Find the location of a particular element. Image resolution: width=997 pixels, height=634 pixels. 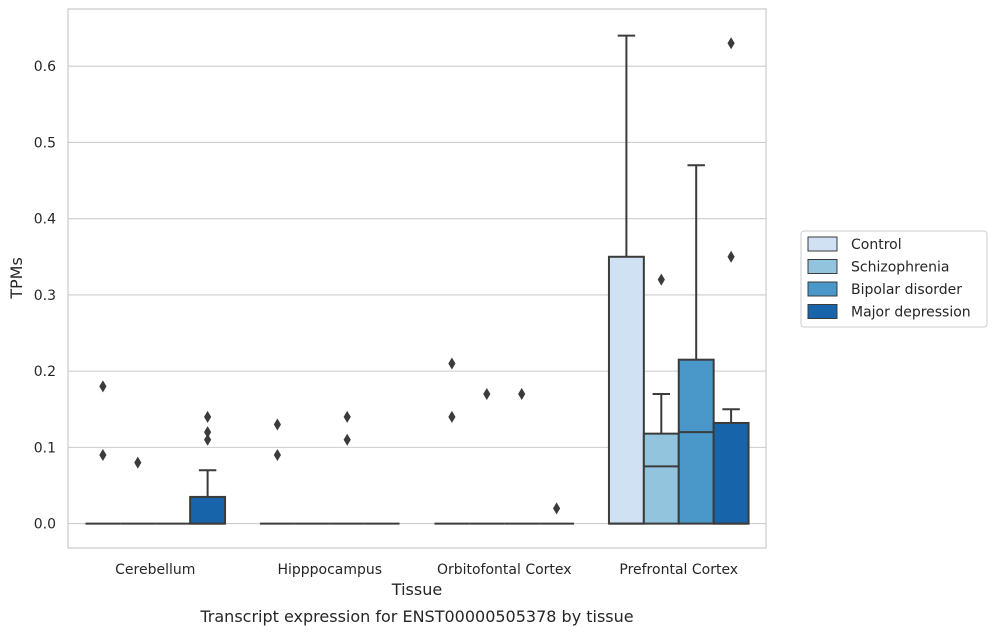

legend-label: Bipolar disorder is located at coordinates (906, 290).